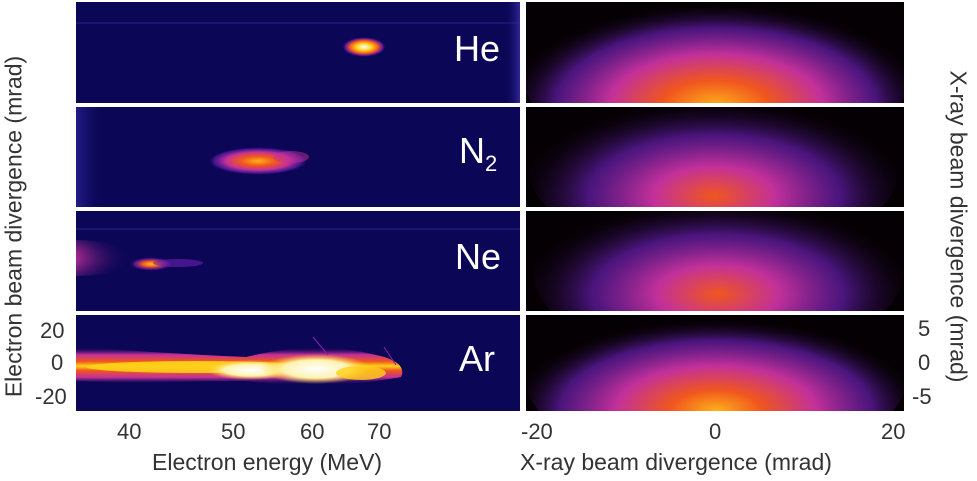 The image size is (977, 481). Describe the element at coordinates (477, 358) in the screenshot. I see `gas-label-ar: Ar` at that location.